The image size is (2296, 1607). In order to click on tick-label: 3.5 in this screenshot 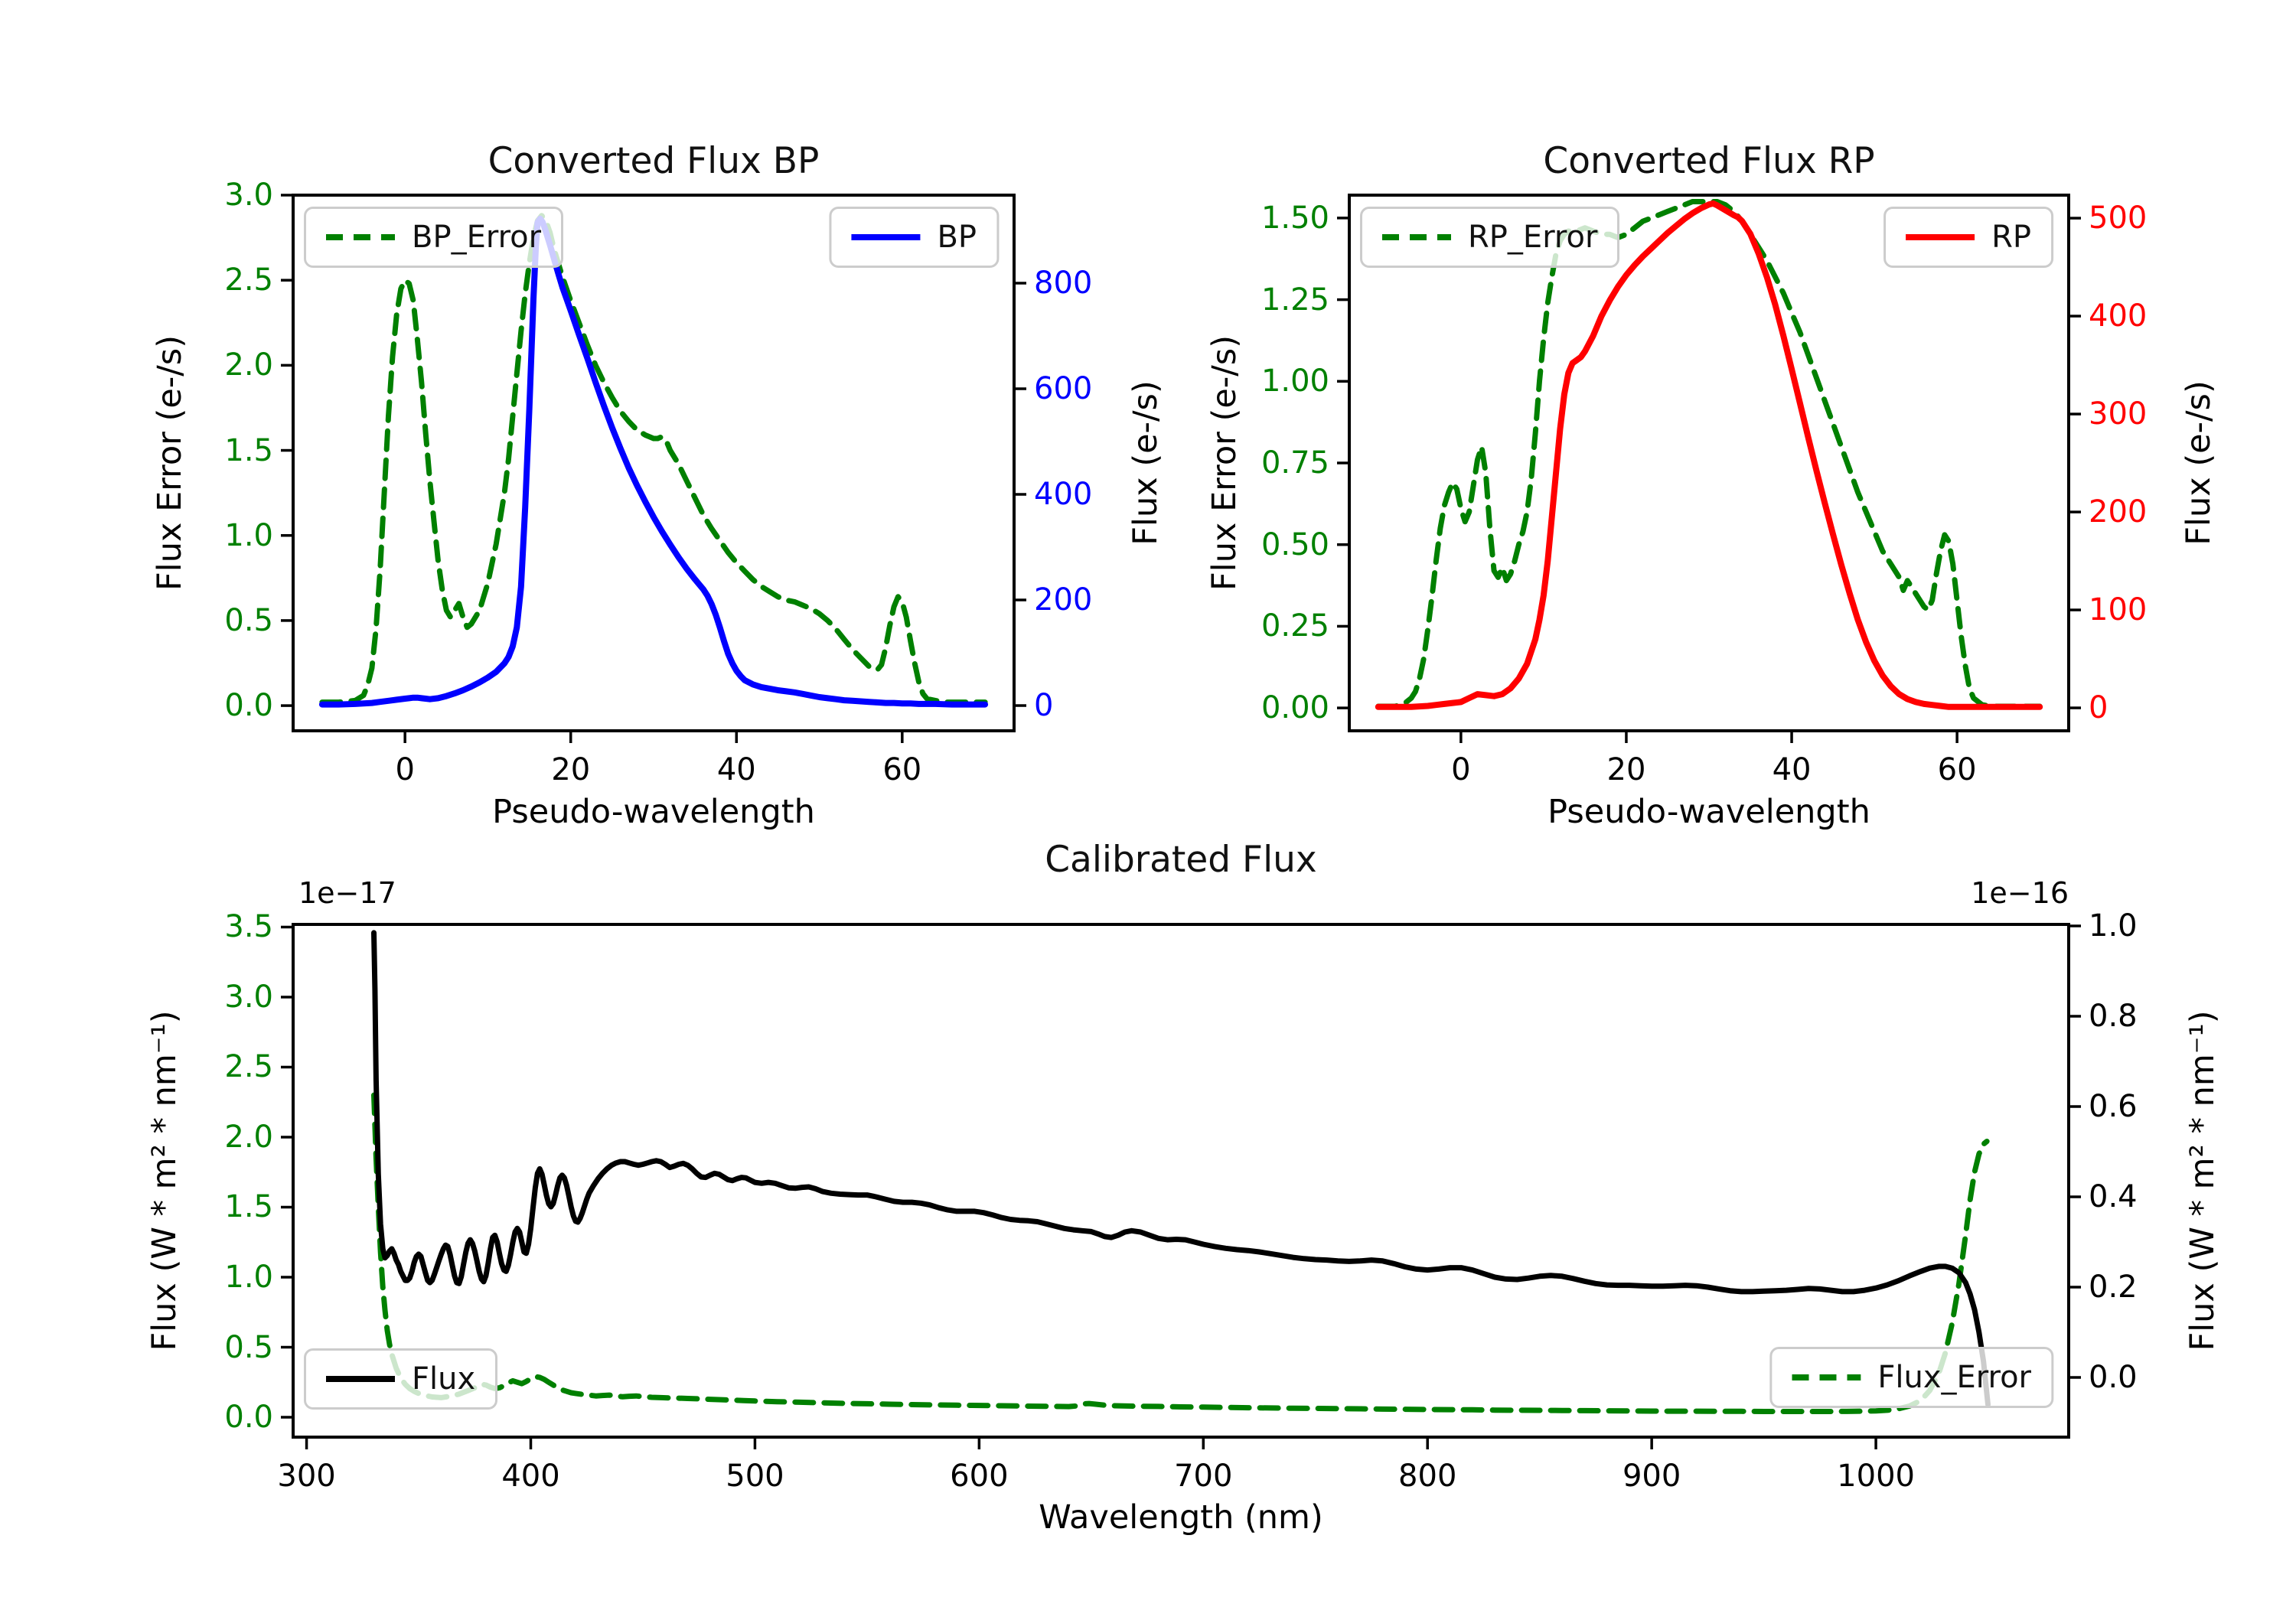, I will do `click(248, 927)`.